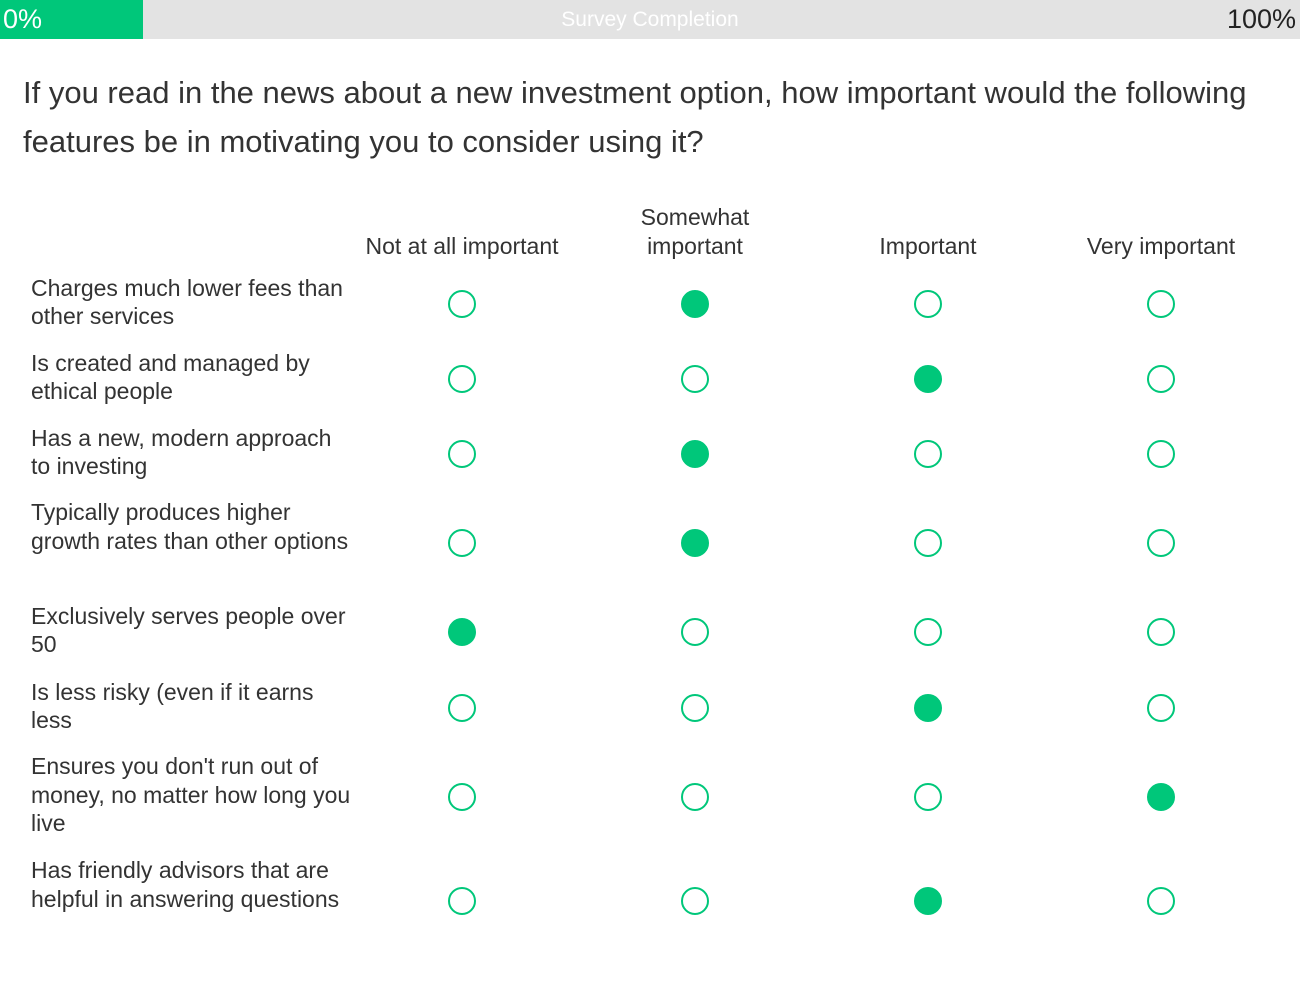  Describe the element at coordinates (188, 630) in the screenshot. I see `row-label: Exclusively serves people over 50` at that location.